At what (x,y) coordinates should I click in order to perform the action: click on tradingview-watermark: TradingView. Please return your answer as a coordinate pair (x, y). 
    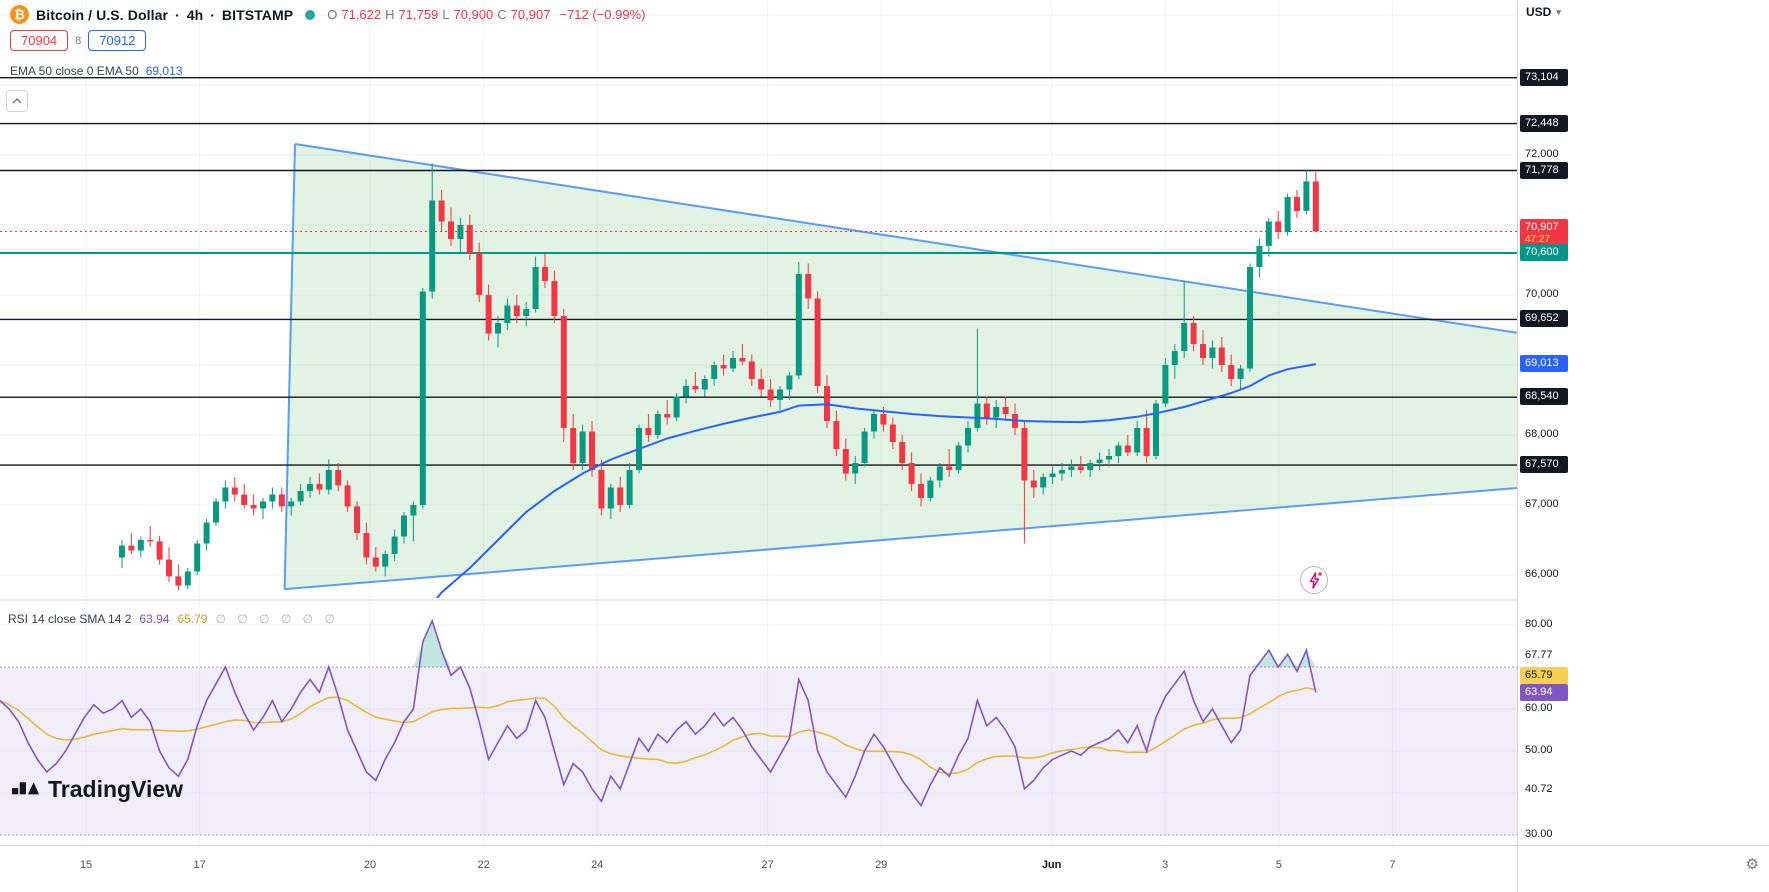
    Looking at the image, I should click on (97, 789).